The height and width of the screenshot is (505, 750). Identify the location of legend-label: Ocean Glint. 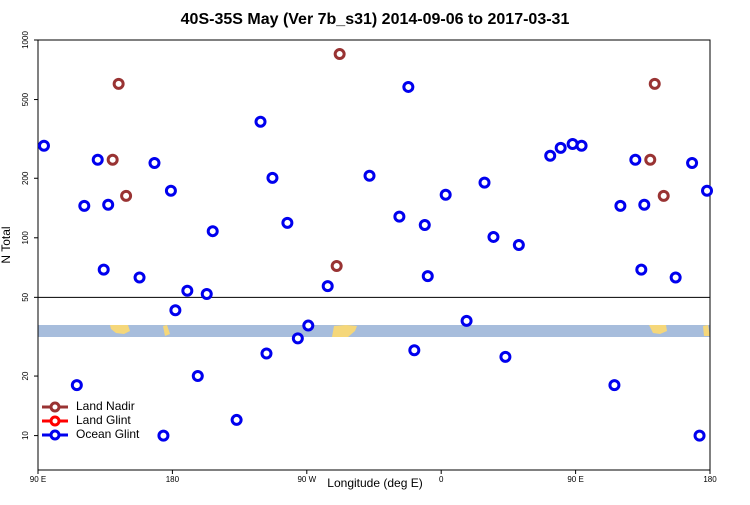
(108, 434).